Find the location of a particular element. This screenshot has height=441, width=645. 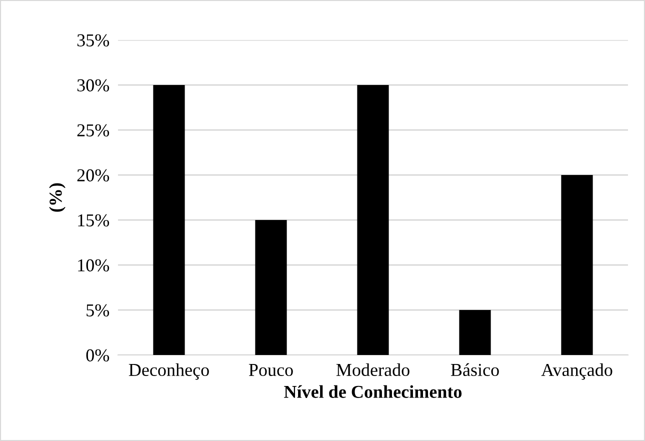

y-tick-label: 20% is located at coordinates (93, 175).